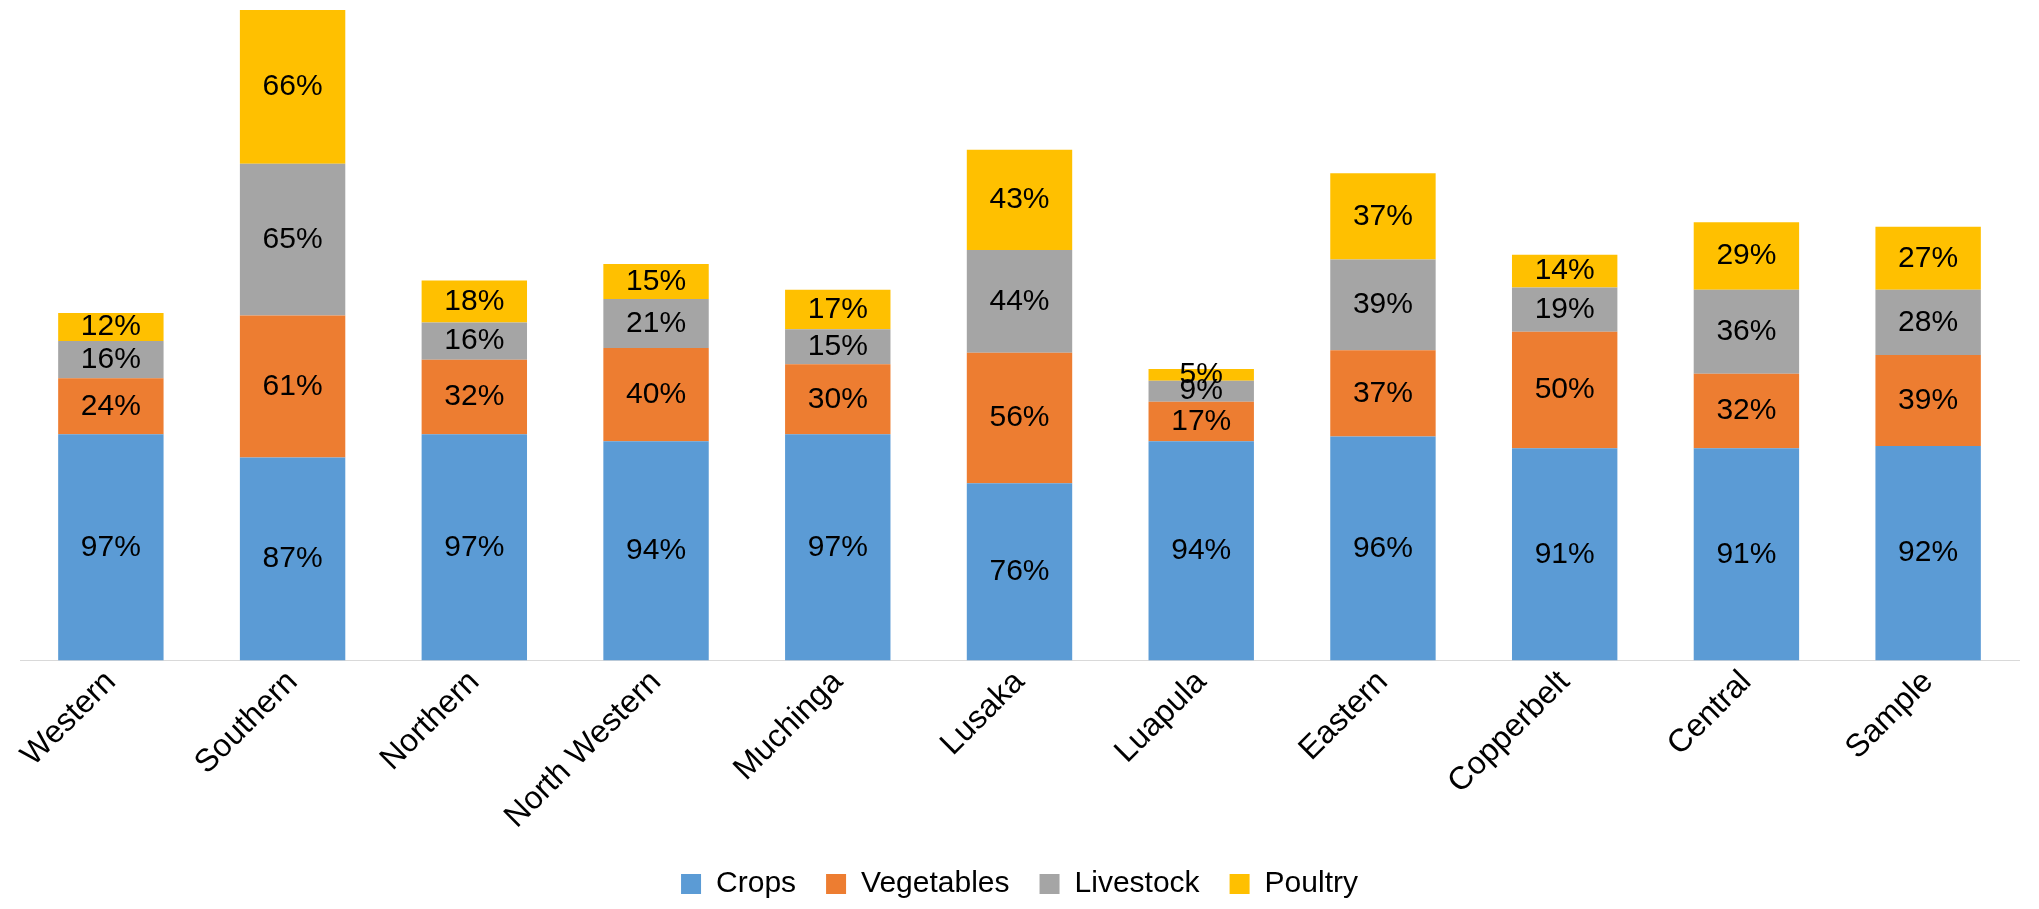 The height and width of the screenshot is (909, 2039). I want to click on legend-label: Poultry, so click(1311, 882).